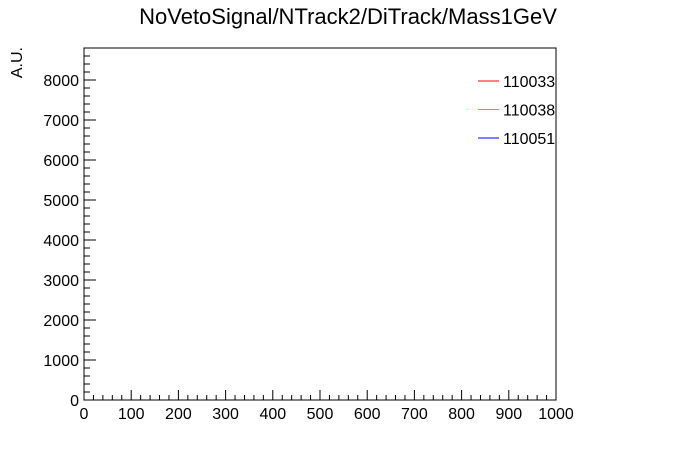 The image size is (696, 472). Describe the element at coordinates (61, 201) in the screenshot. I see `y-tick-label: 5000` at that location.